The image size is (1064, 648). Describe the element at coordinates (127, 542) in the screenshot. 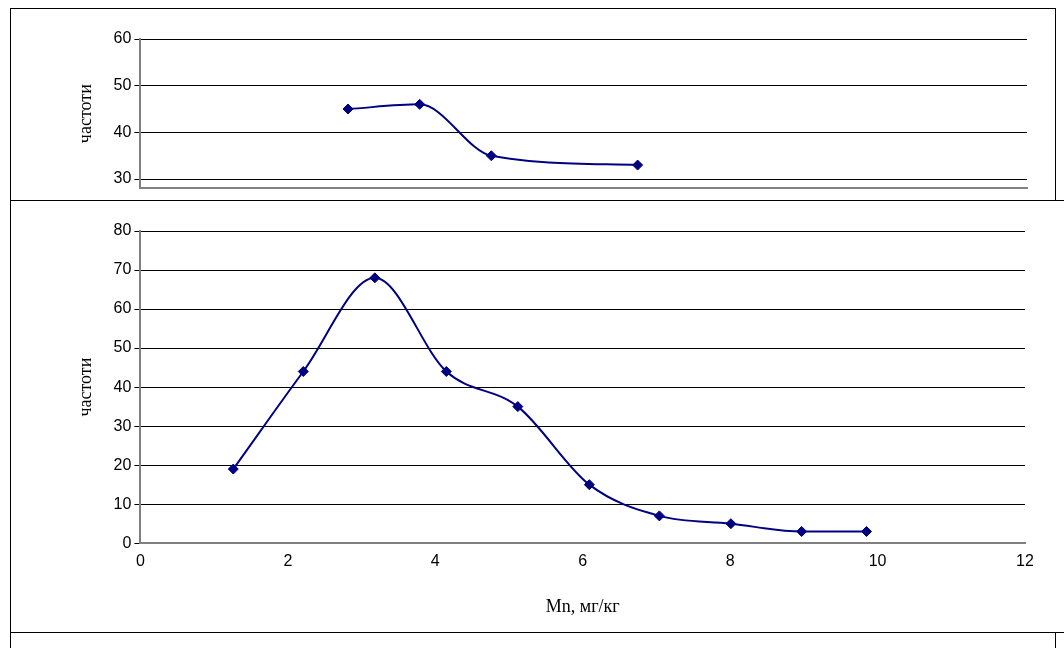

I see `y-tick-label: 0` at that location.